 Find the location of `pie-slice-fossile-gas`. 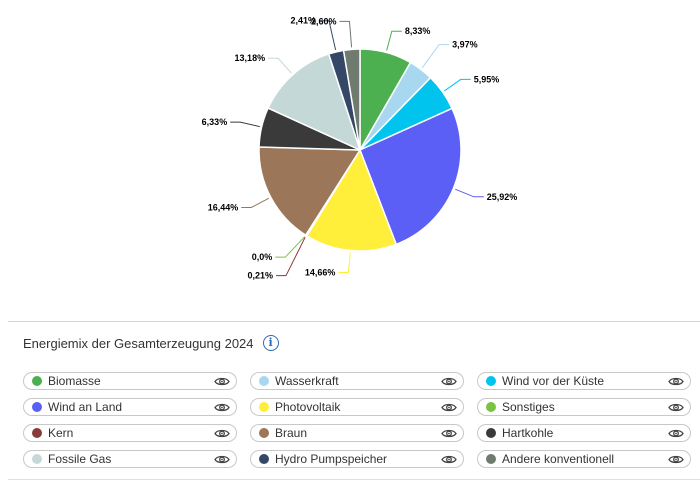

pie-slice-fossile-gas is located at coordinates (314, 102).